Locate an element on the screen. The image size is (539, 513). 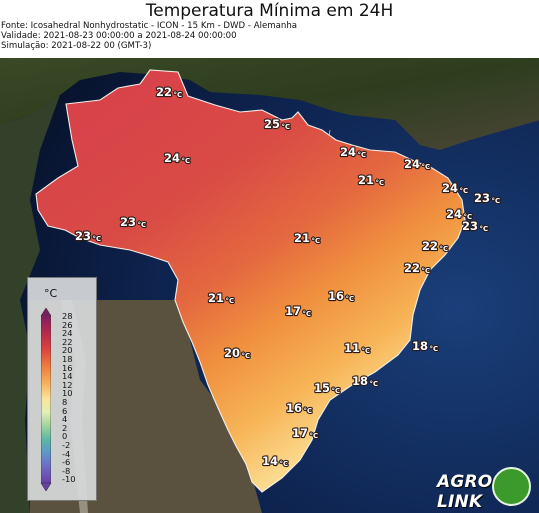
svg-text:11°C: 11 °C is located at coordinates (357, 348).